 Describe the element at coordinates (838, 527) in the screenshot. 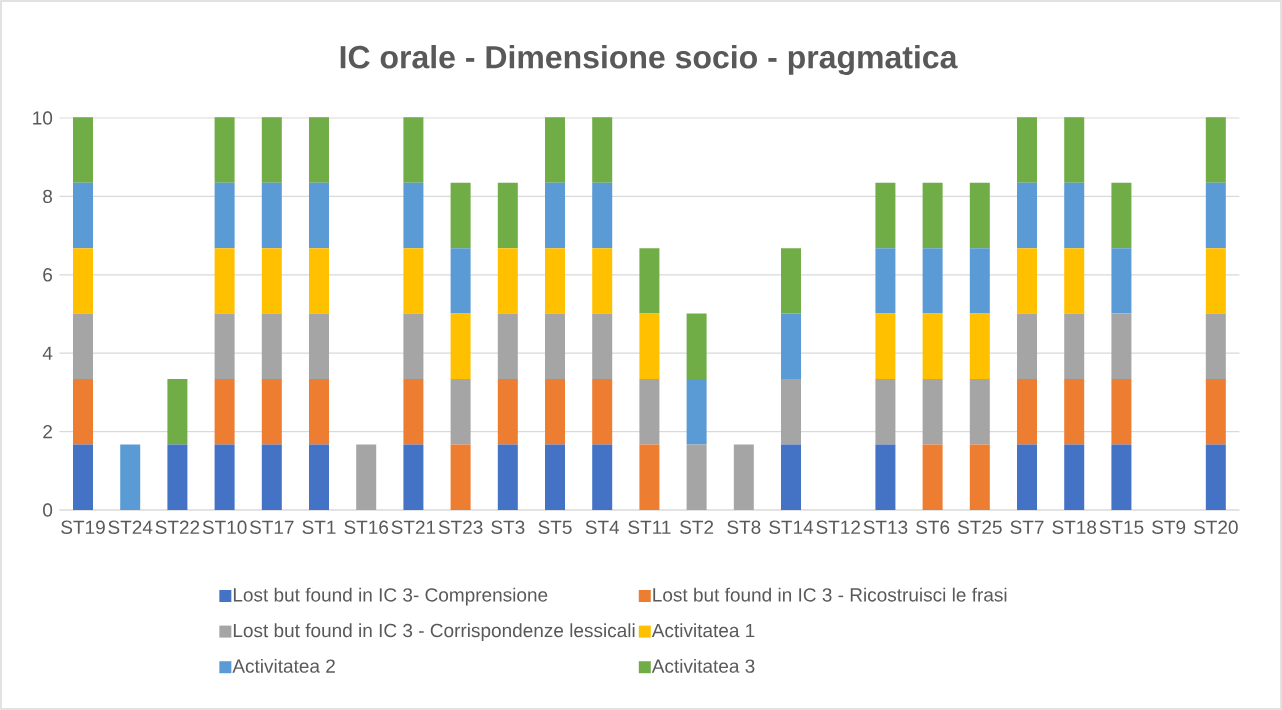

I see `x-tick-label: ST12` at that location.